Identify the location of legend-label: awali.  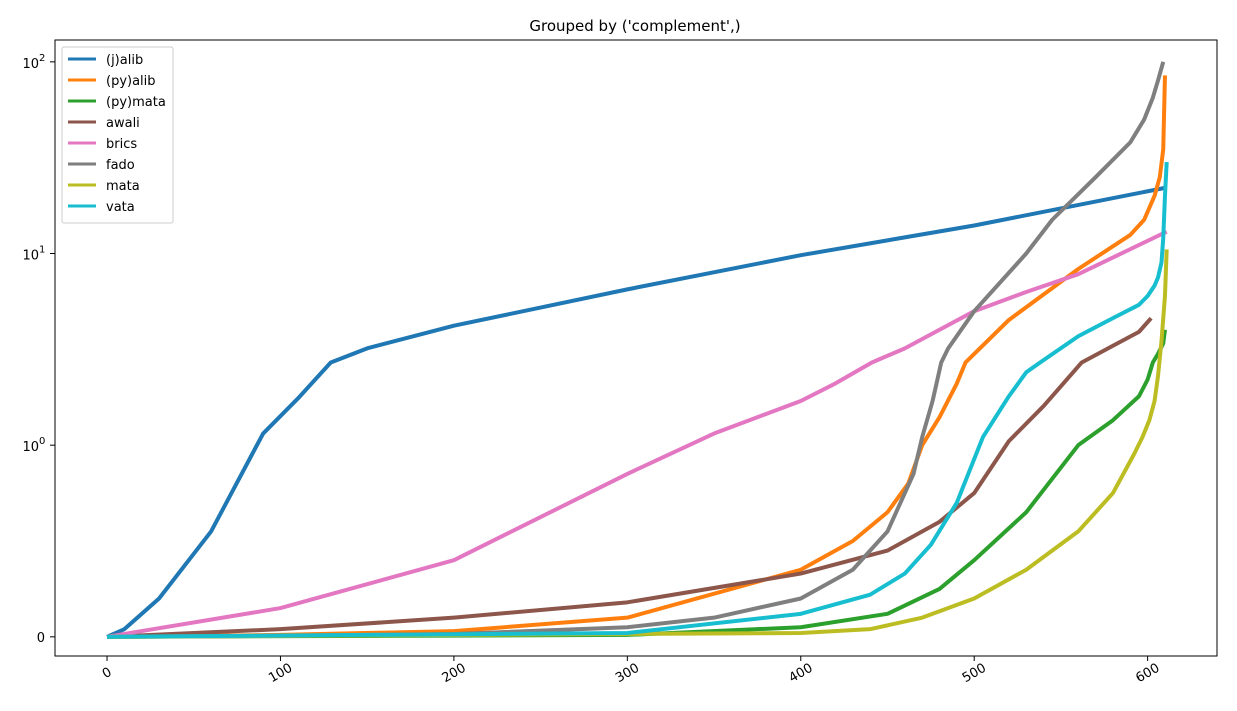
(123, 123).